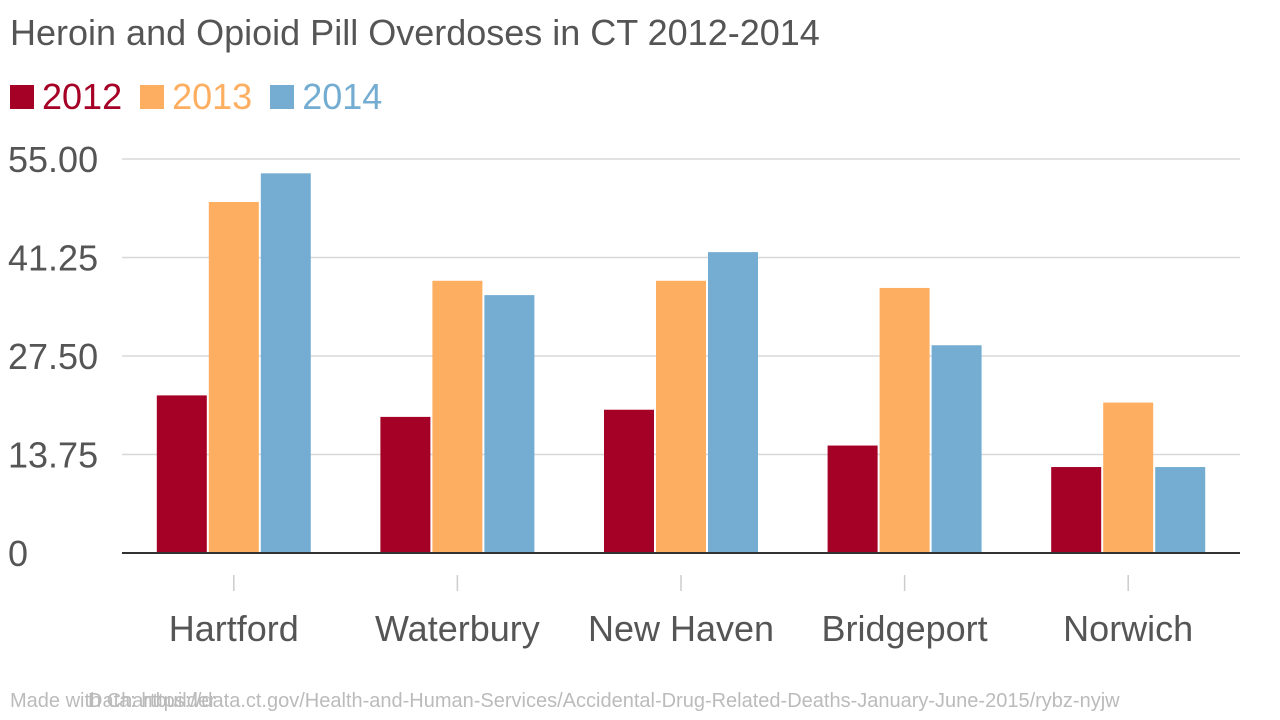 This screenshot has width=1280, height=720. Describe the element at coordinates (852, 499) in the screenshot. I see `bar-bridgeport-2012` at that location.